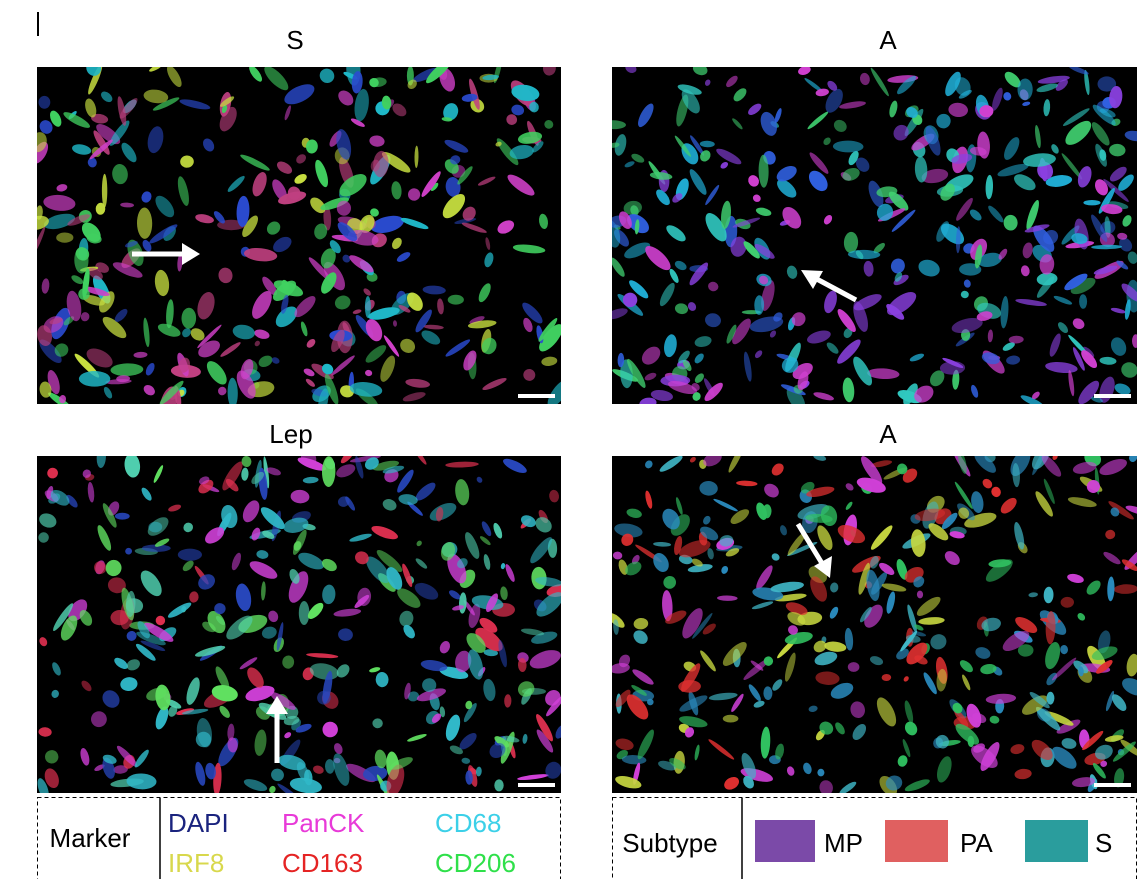 The width and height of the screenshot is (1140, 879). Describe the element at coordinates (299, 838) in the screenshot. I see `legend-box` at that location.